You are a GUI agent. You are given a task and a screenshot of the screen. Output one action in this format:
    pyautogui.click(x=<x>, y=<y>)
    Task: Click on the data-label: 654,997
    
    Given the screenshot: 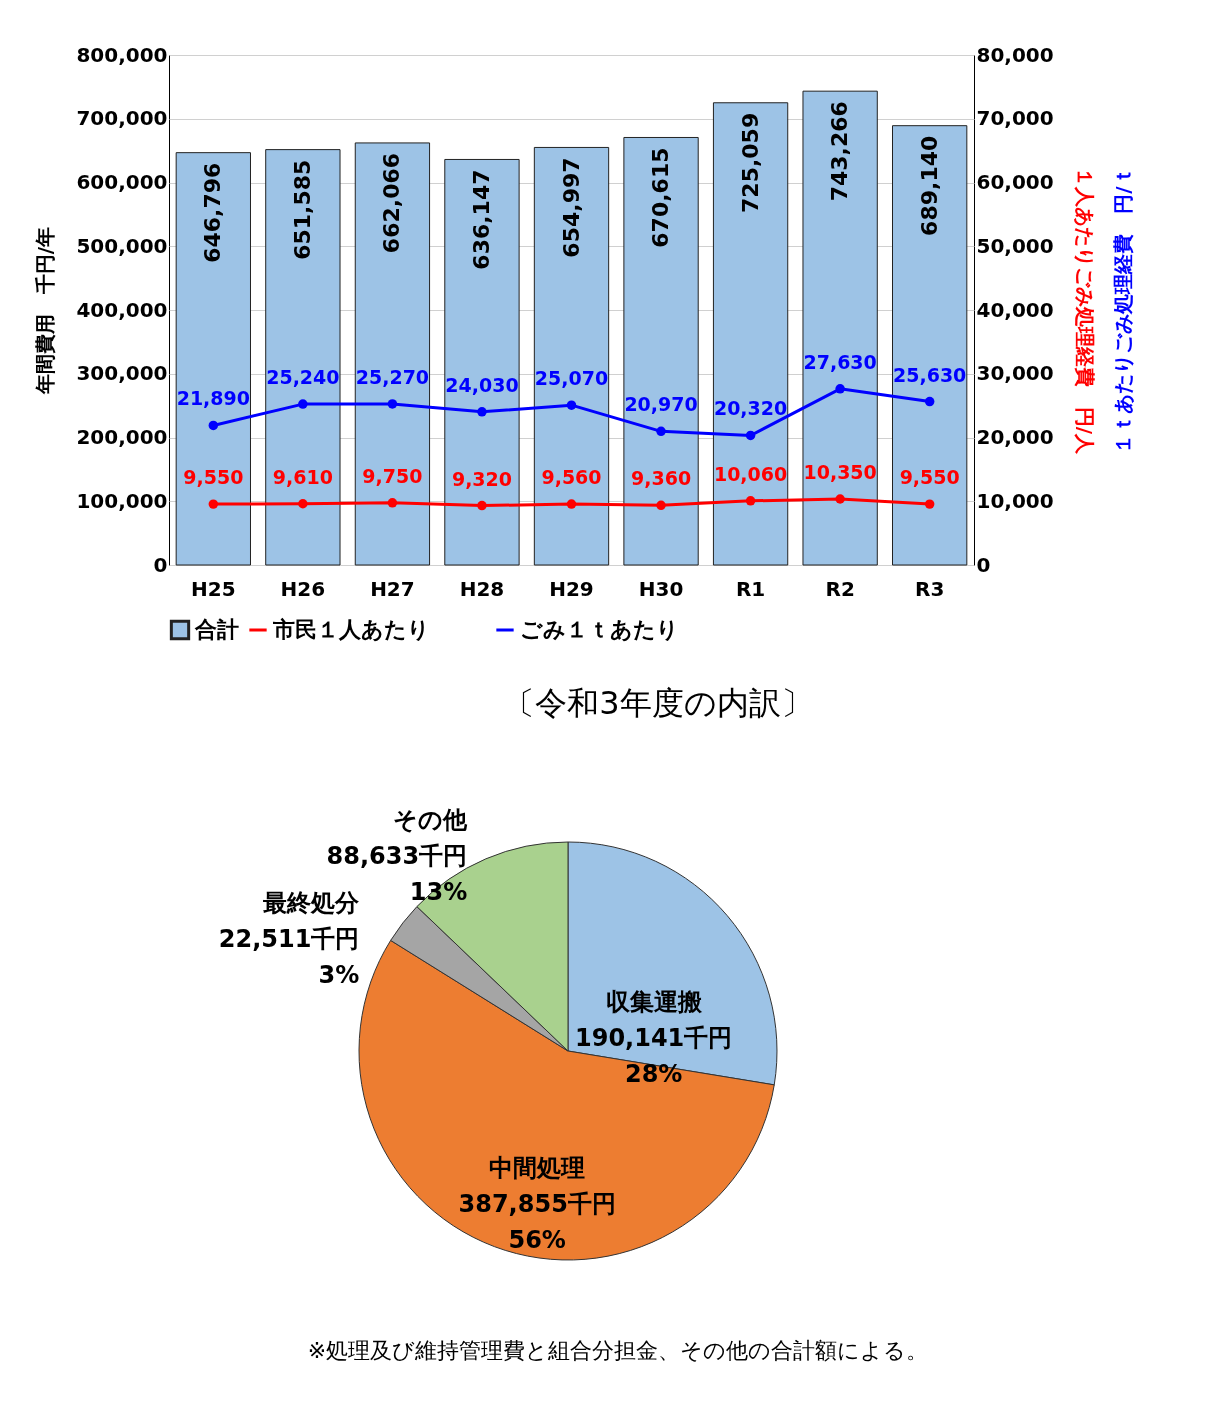 What is the action you would take?
    pyautogui.click(x=571, y=207)
    